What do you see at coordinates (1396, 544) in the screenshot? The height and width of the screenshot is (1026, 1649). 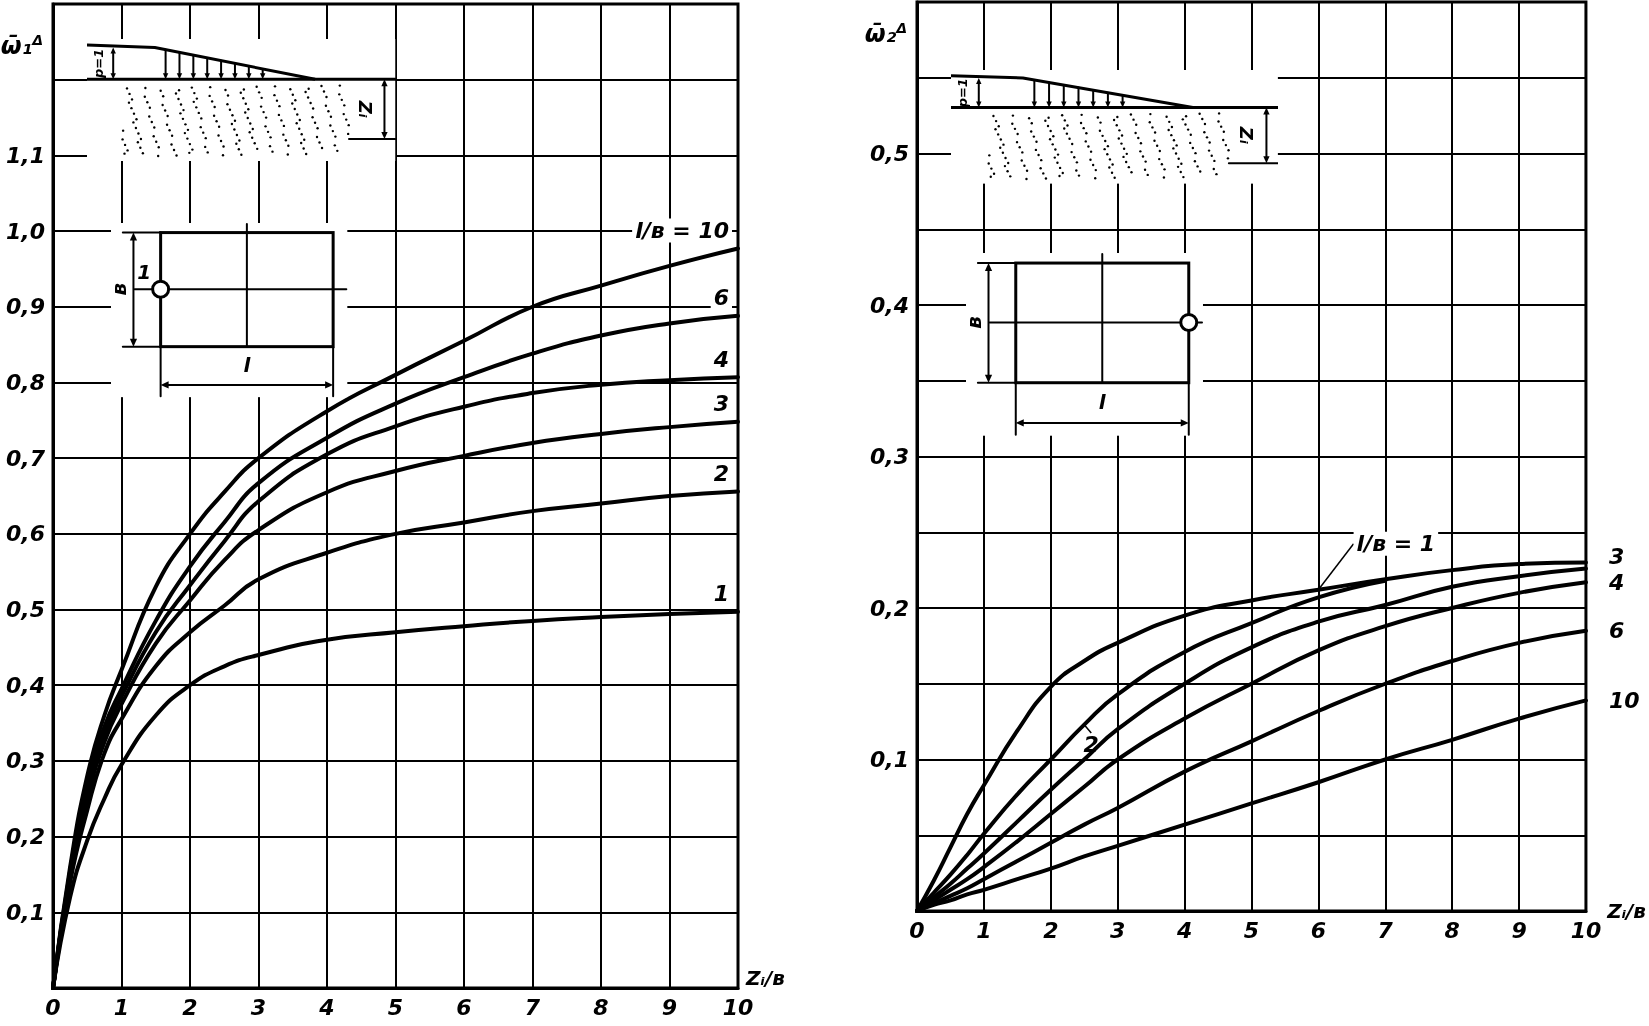 I see `series-label: l/в = 1` at bounding box center [1396, 544].